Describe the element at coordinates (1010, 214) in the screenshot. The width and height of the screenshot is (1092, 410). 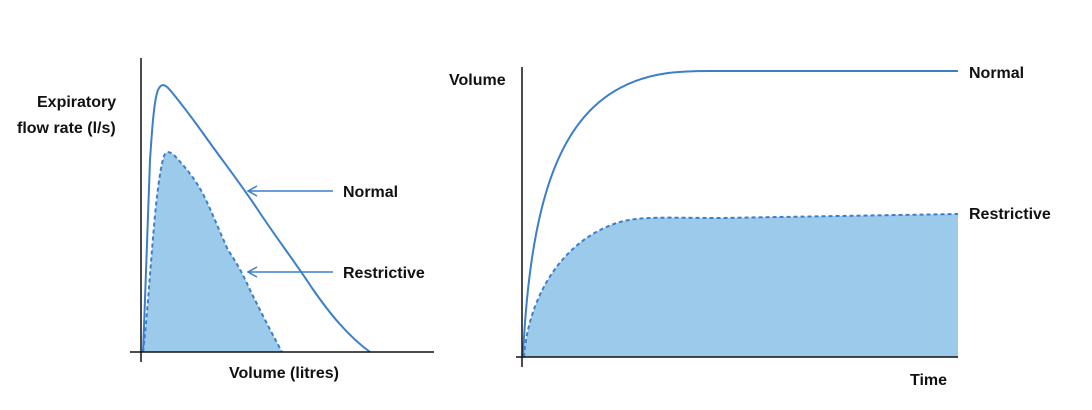
I see `volume-time-restrictive-label: Restrictive` at that location.